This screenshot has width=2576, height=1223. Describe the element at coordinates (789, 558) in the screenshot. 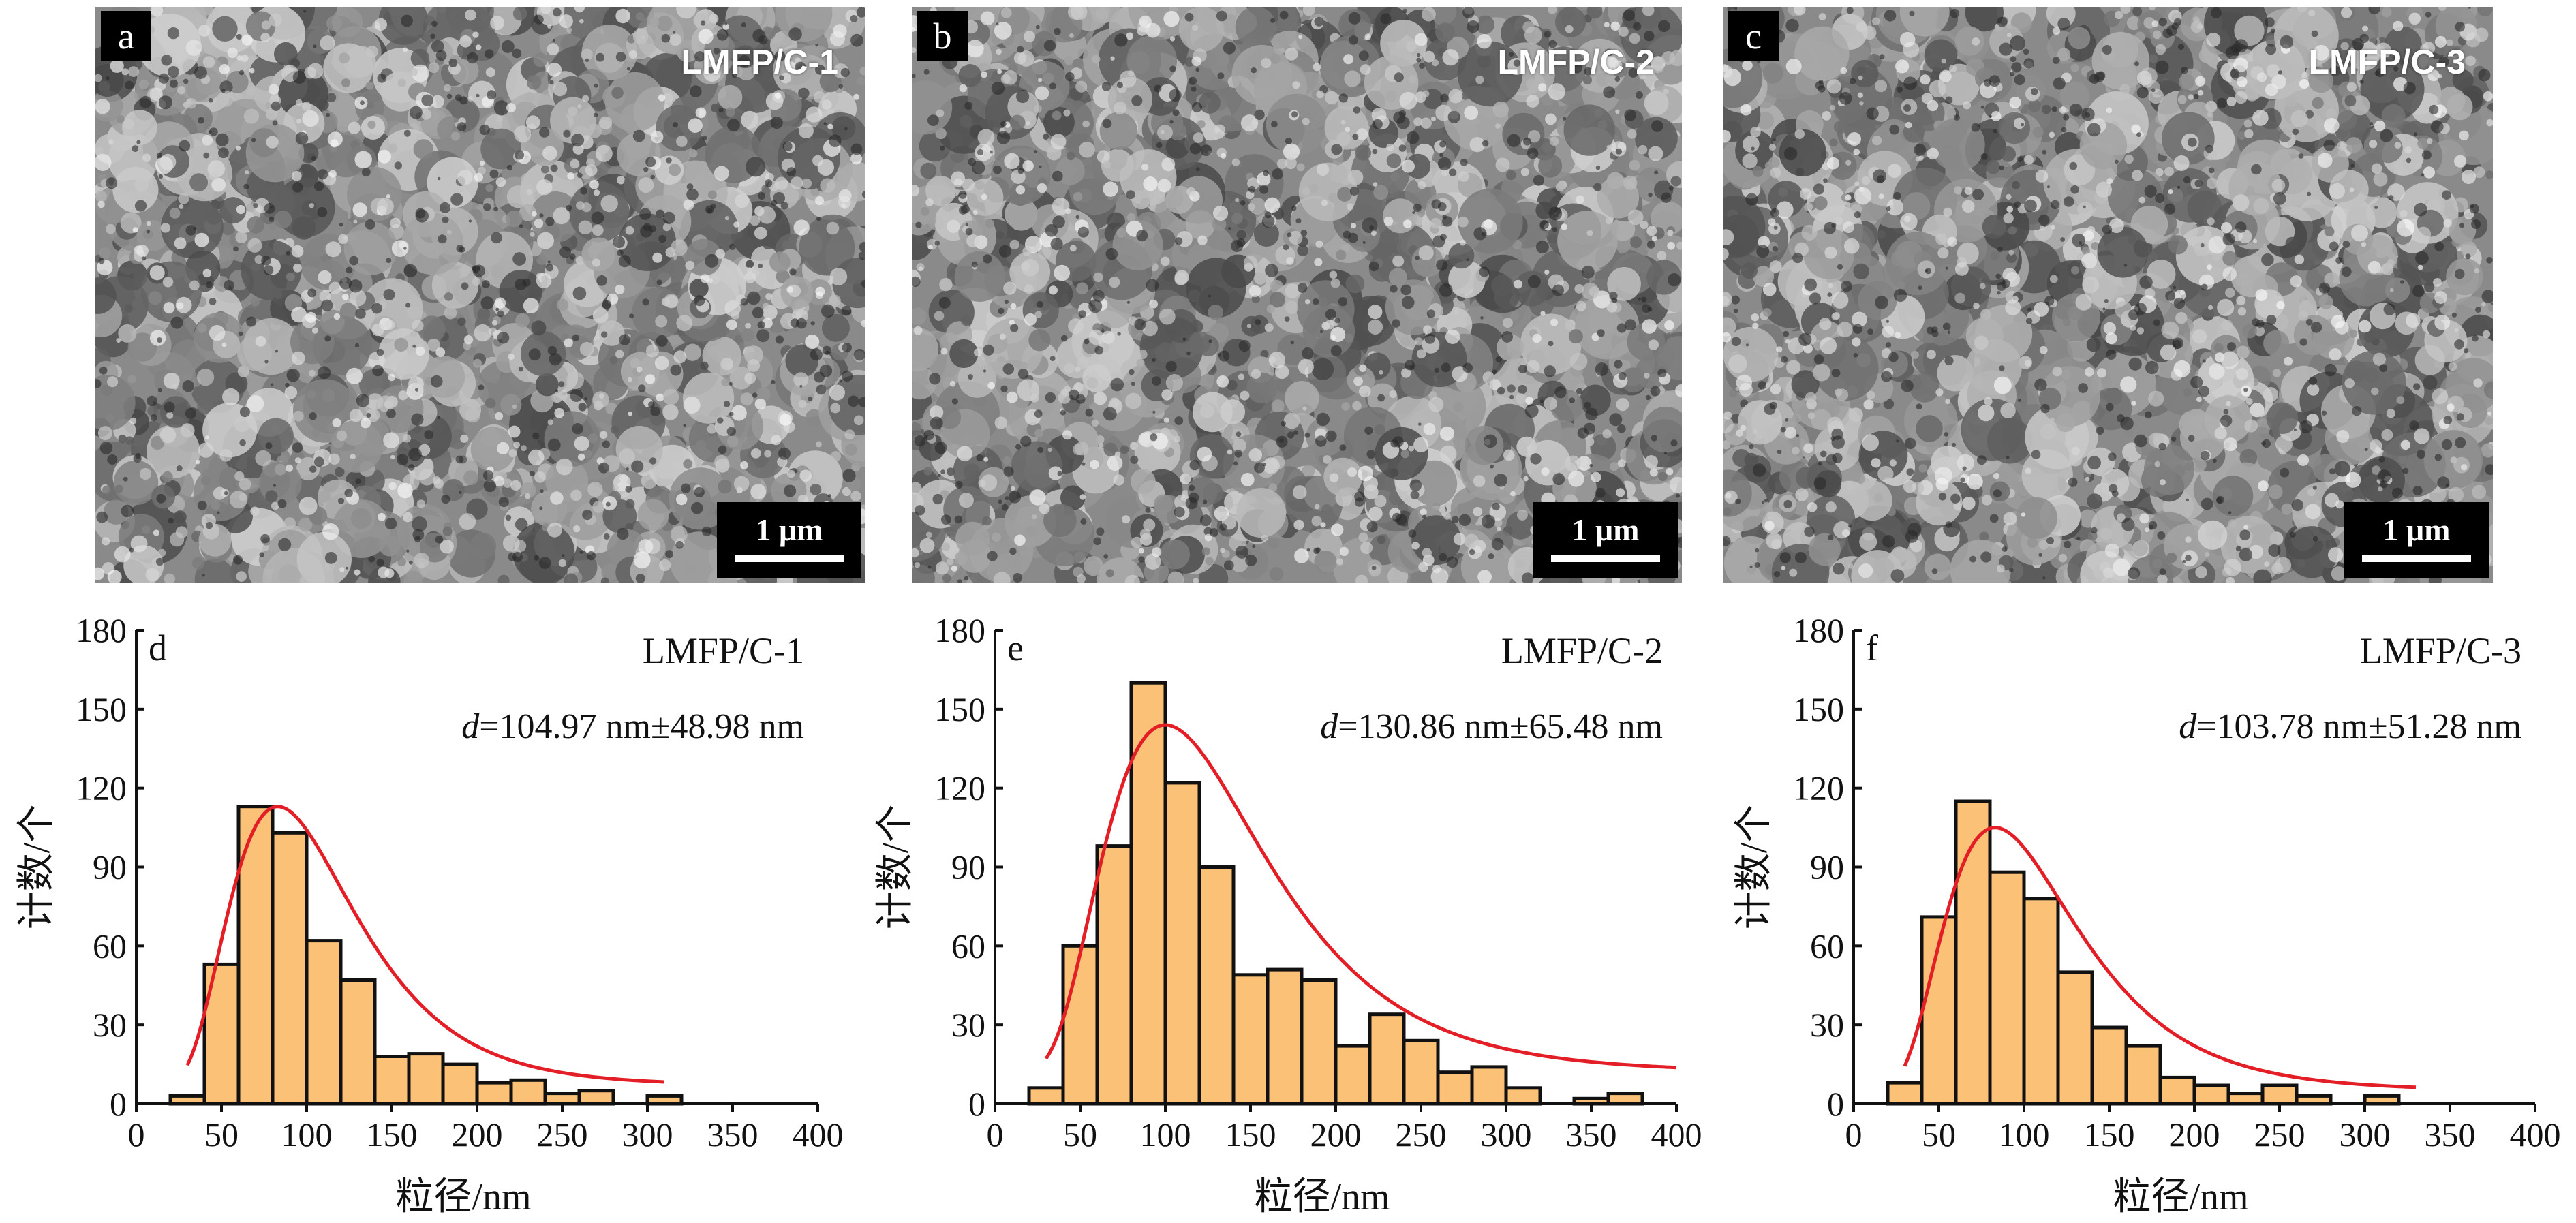

I see `scale-line-a` at that location.